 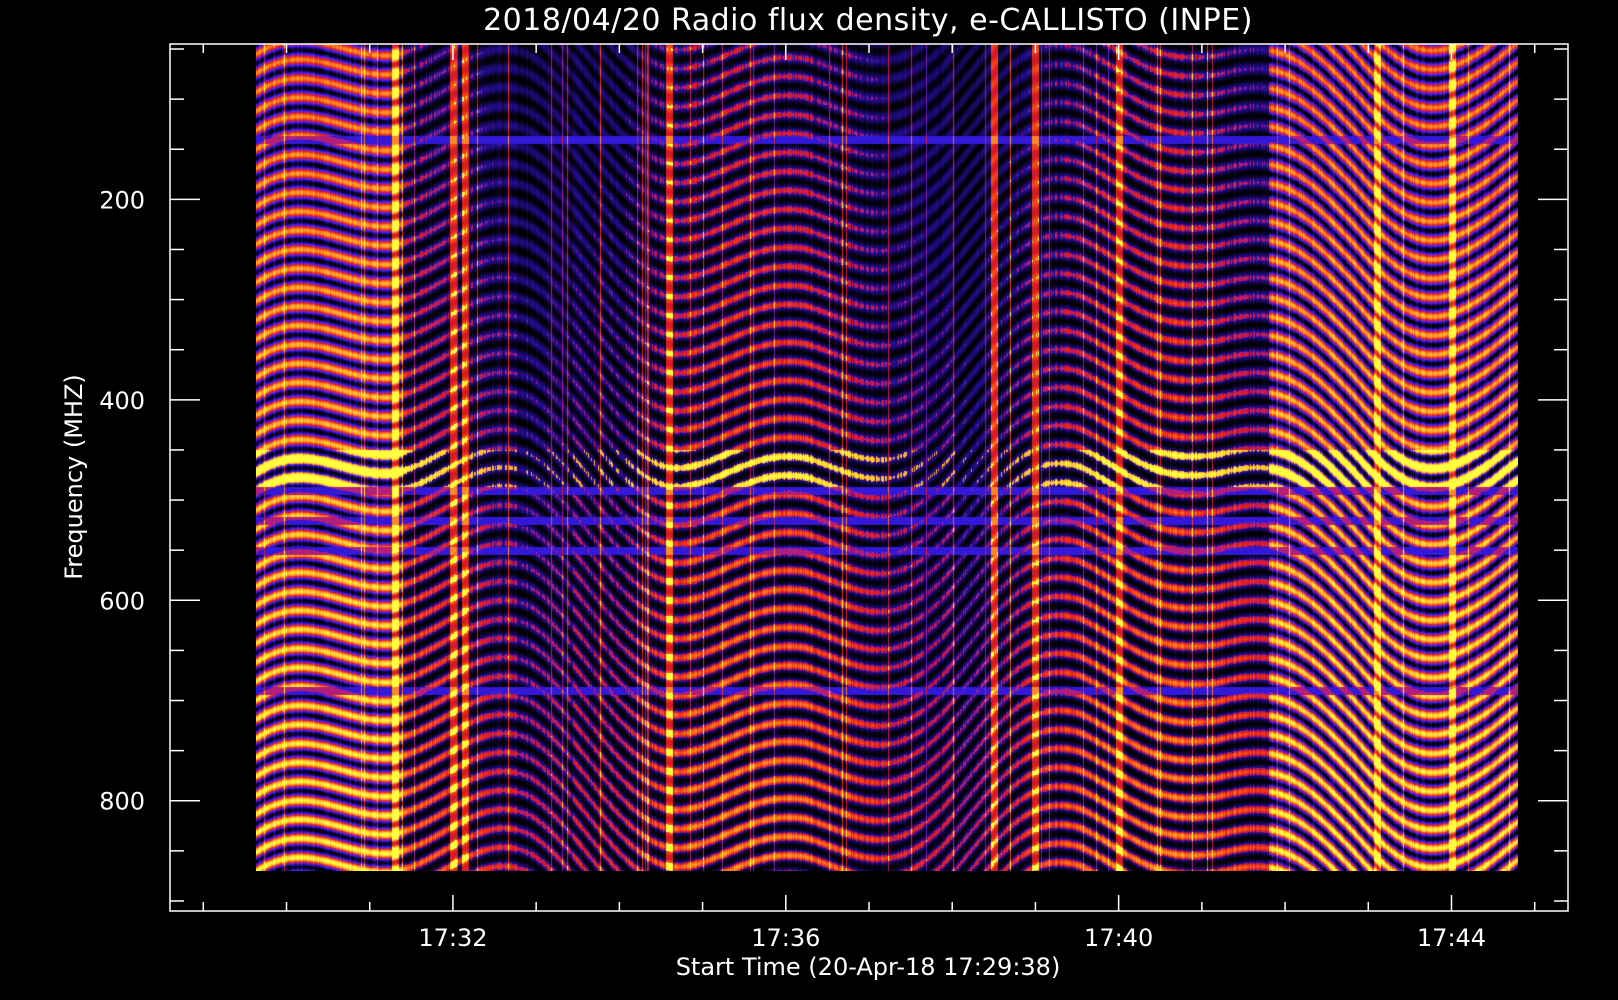 What do you see at coordinates (868, 967) in the screenshot?
I see `x-axis-label: Start Time (20-Apr-18 17:29:38)` at bounding box center [868, 967].